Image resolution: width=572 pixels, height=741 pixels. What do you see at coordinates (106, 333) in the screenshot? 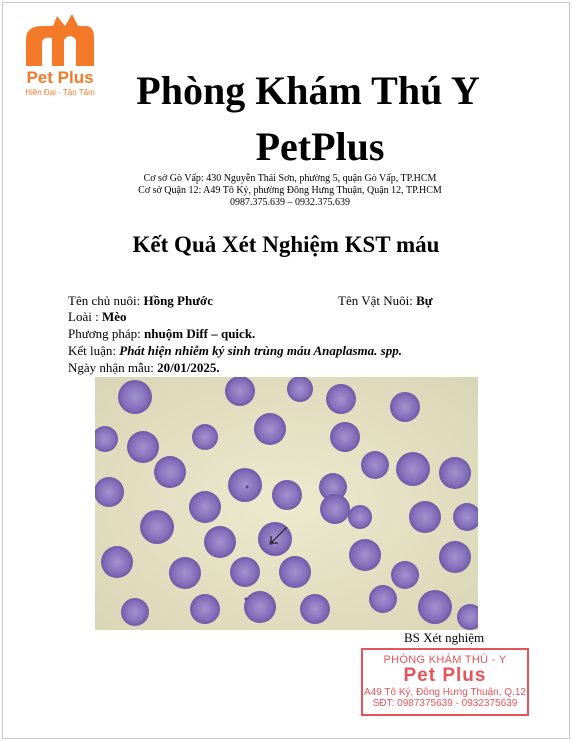
I see `method-label: Phương pháp:` at bounding box center [106, 333].